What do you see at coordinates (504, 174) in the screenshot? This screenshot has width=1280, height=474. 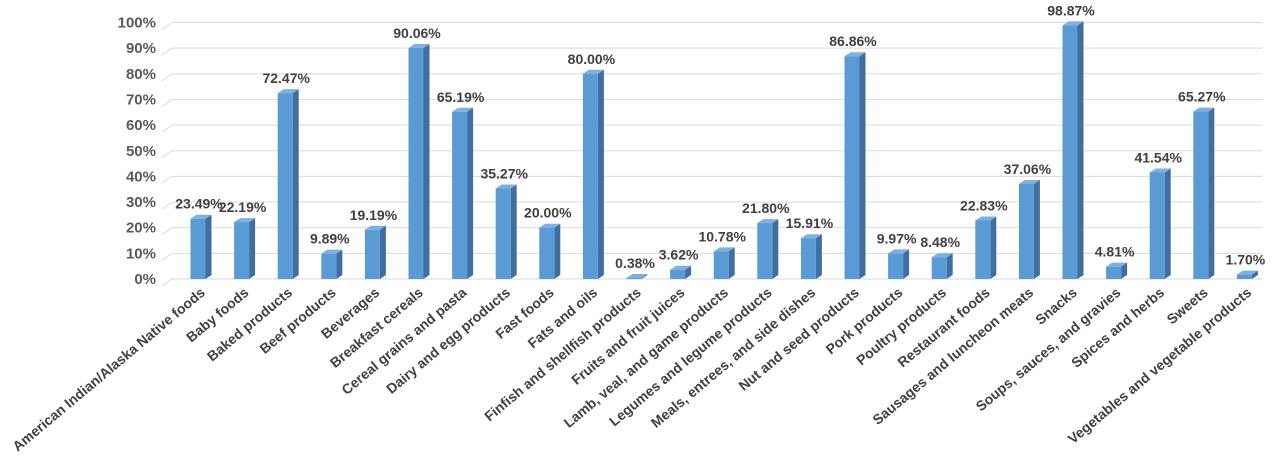 I see `data-label: 35.27%` at bounding box center [504, 174].